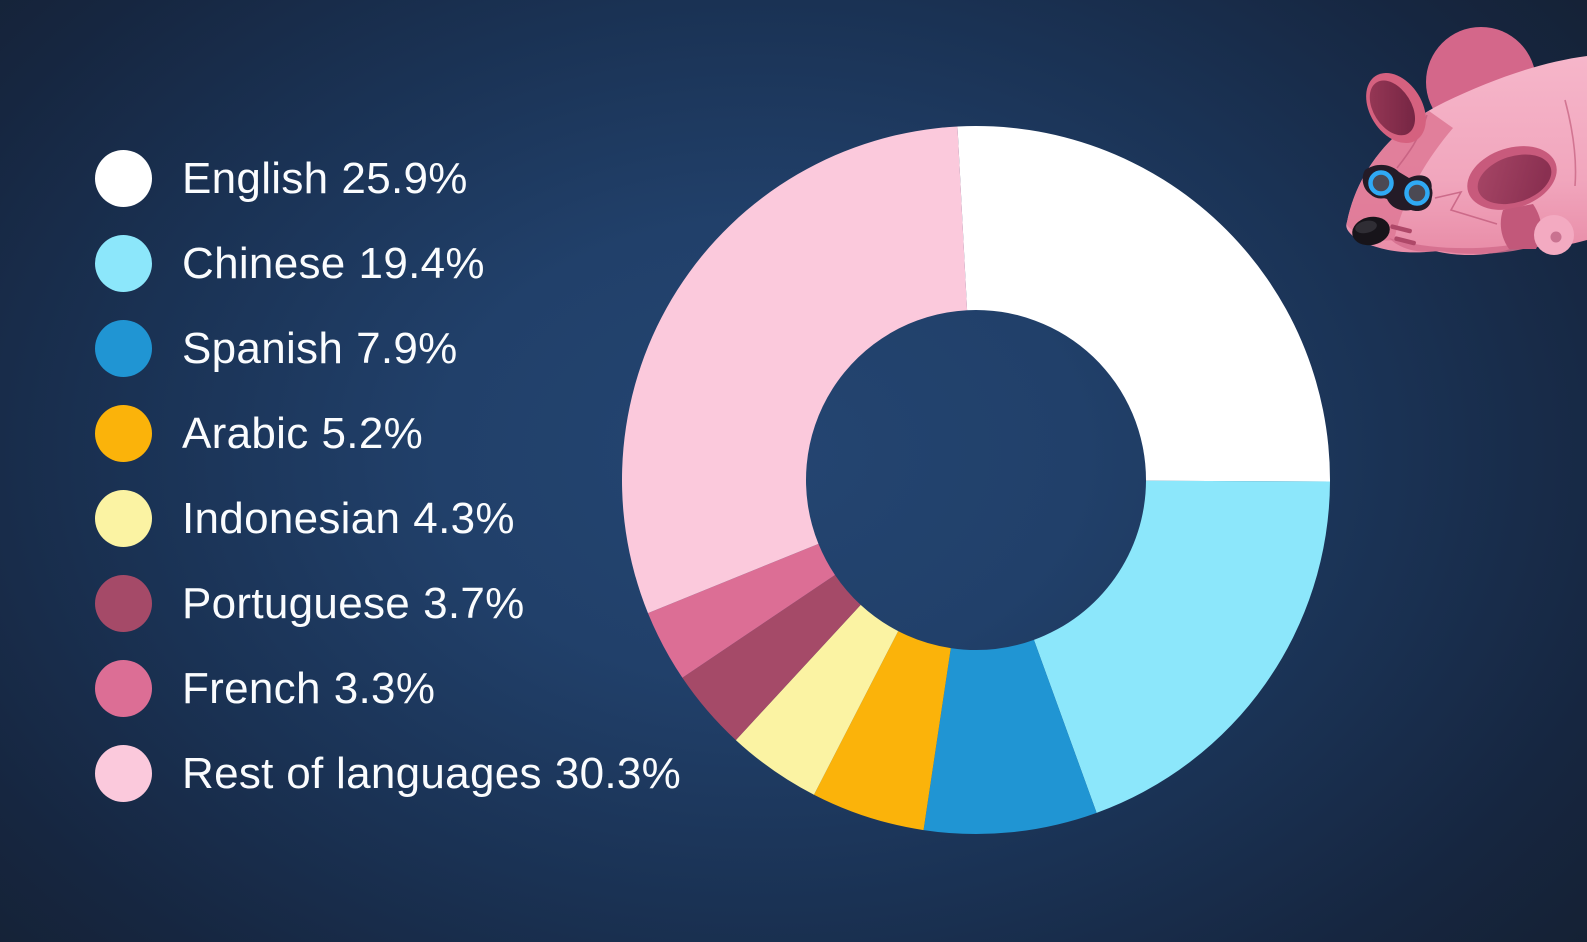 The width and height of the screenshot is (1587, 942). I want to click on legend-value: 19.4%, so click(421, 263).